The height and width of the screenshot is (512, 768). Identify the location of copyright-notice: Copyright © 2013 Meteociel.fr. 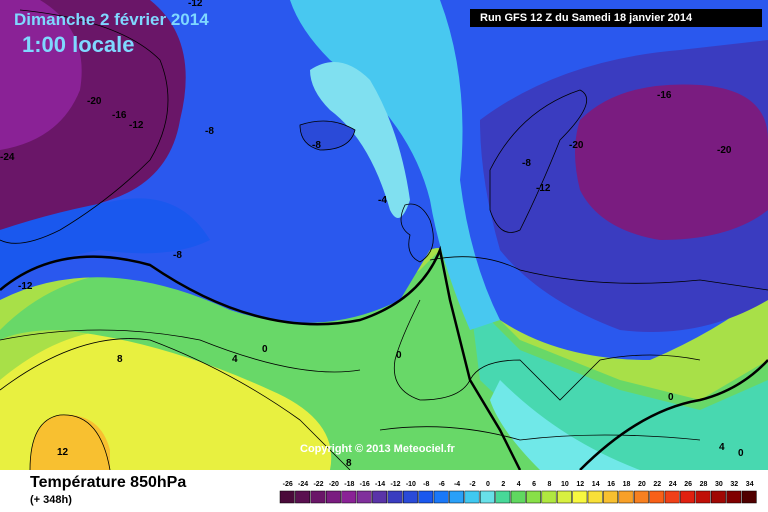
(377, 449).